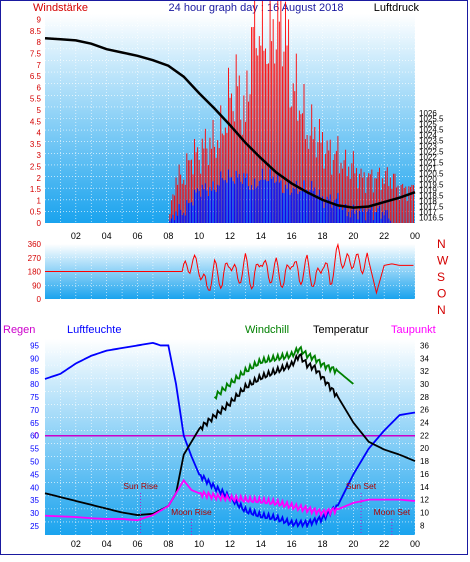  I want to click on temperature-y-tick: 8, so click(422, 525).